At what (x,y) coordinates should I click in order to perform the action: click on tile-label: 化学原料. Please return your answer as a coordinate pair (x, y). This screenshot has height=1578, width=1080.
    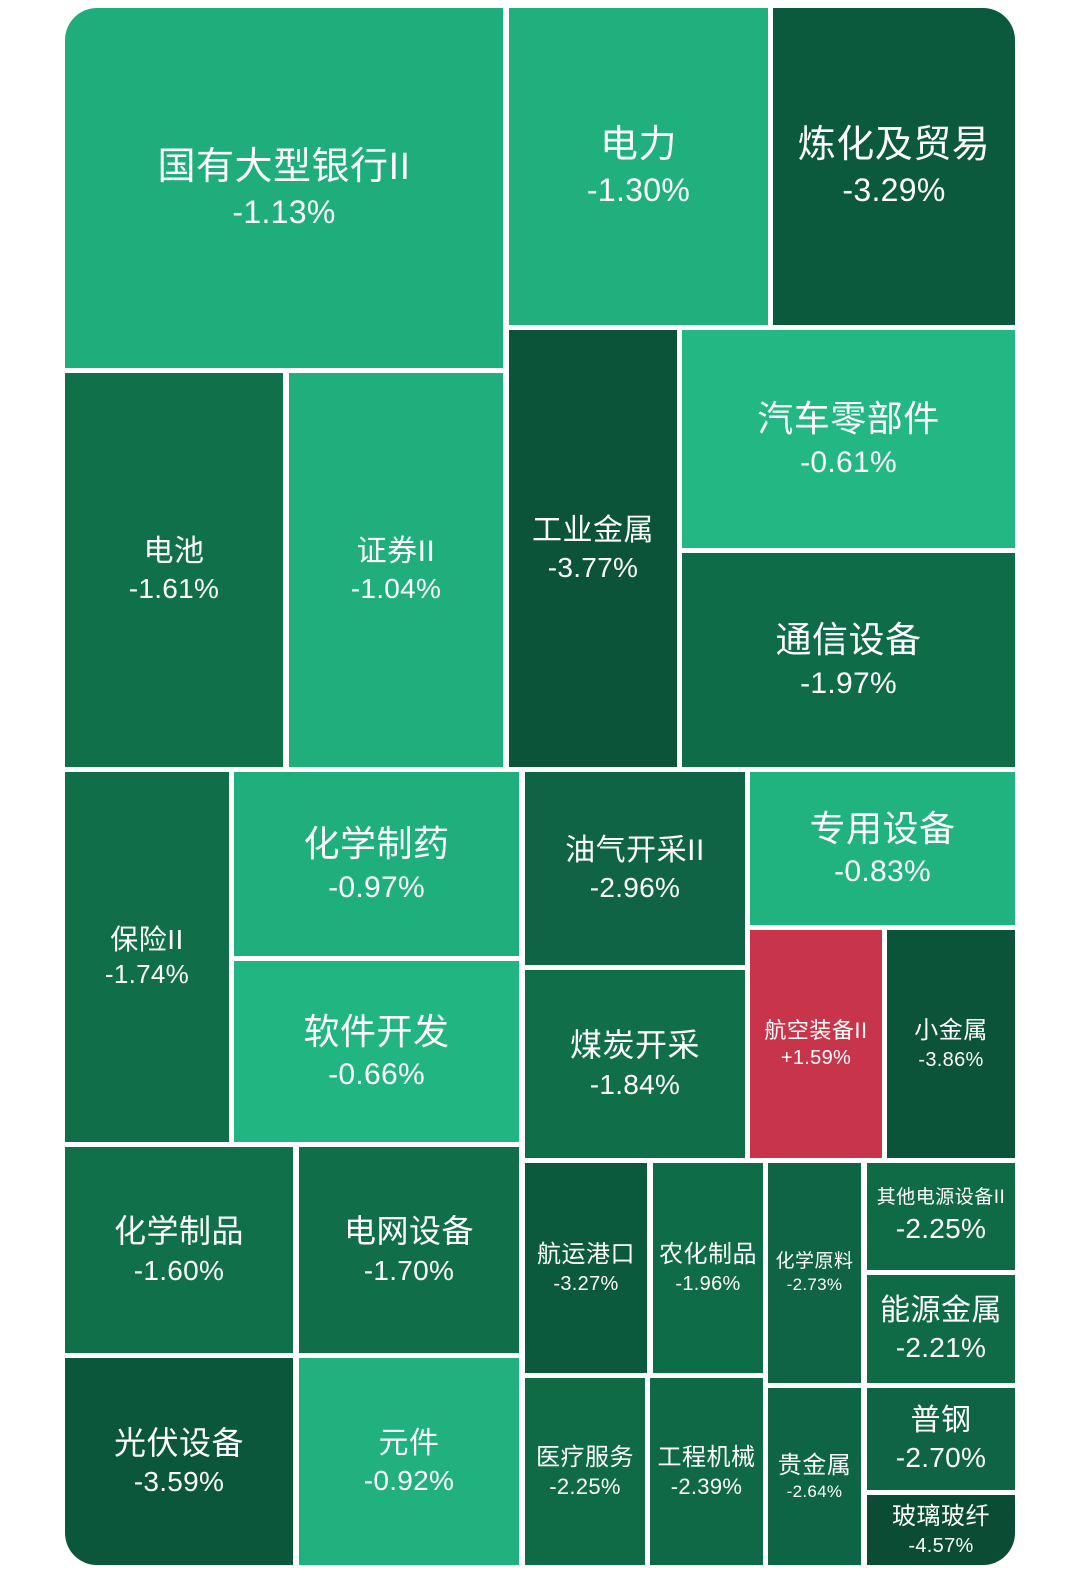
    Looking at the image, I should click on (814, 1261).